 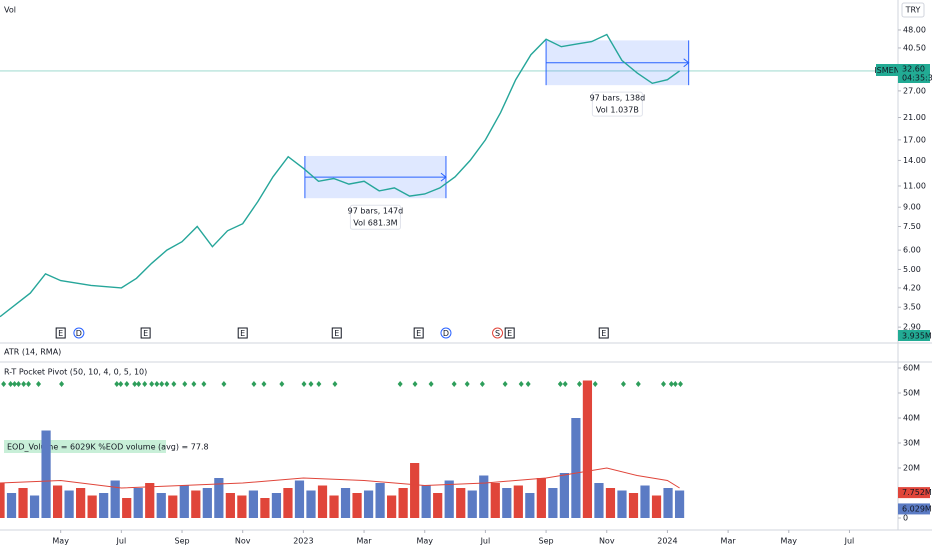 What do you see at coordinates (913, 10) in the screenshot?
I see `currency-box` at bounding box center [913, 10].